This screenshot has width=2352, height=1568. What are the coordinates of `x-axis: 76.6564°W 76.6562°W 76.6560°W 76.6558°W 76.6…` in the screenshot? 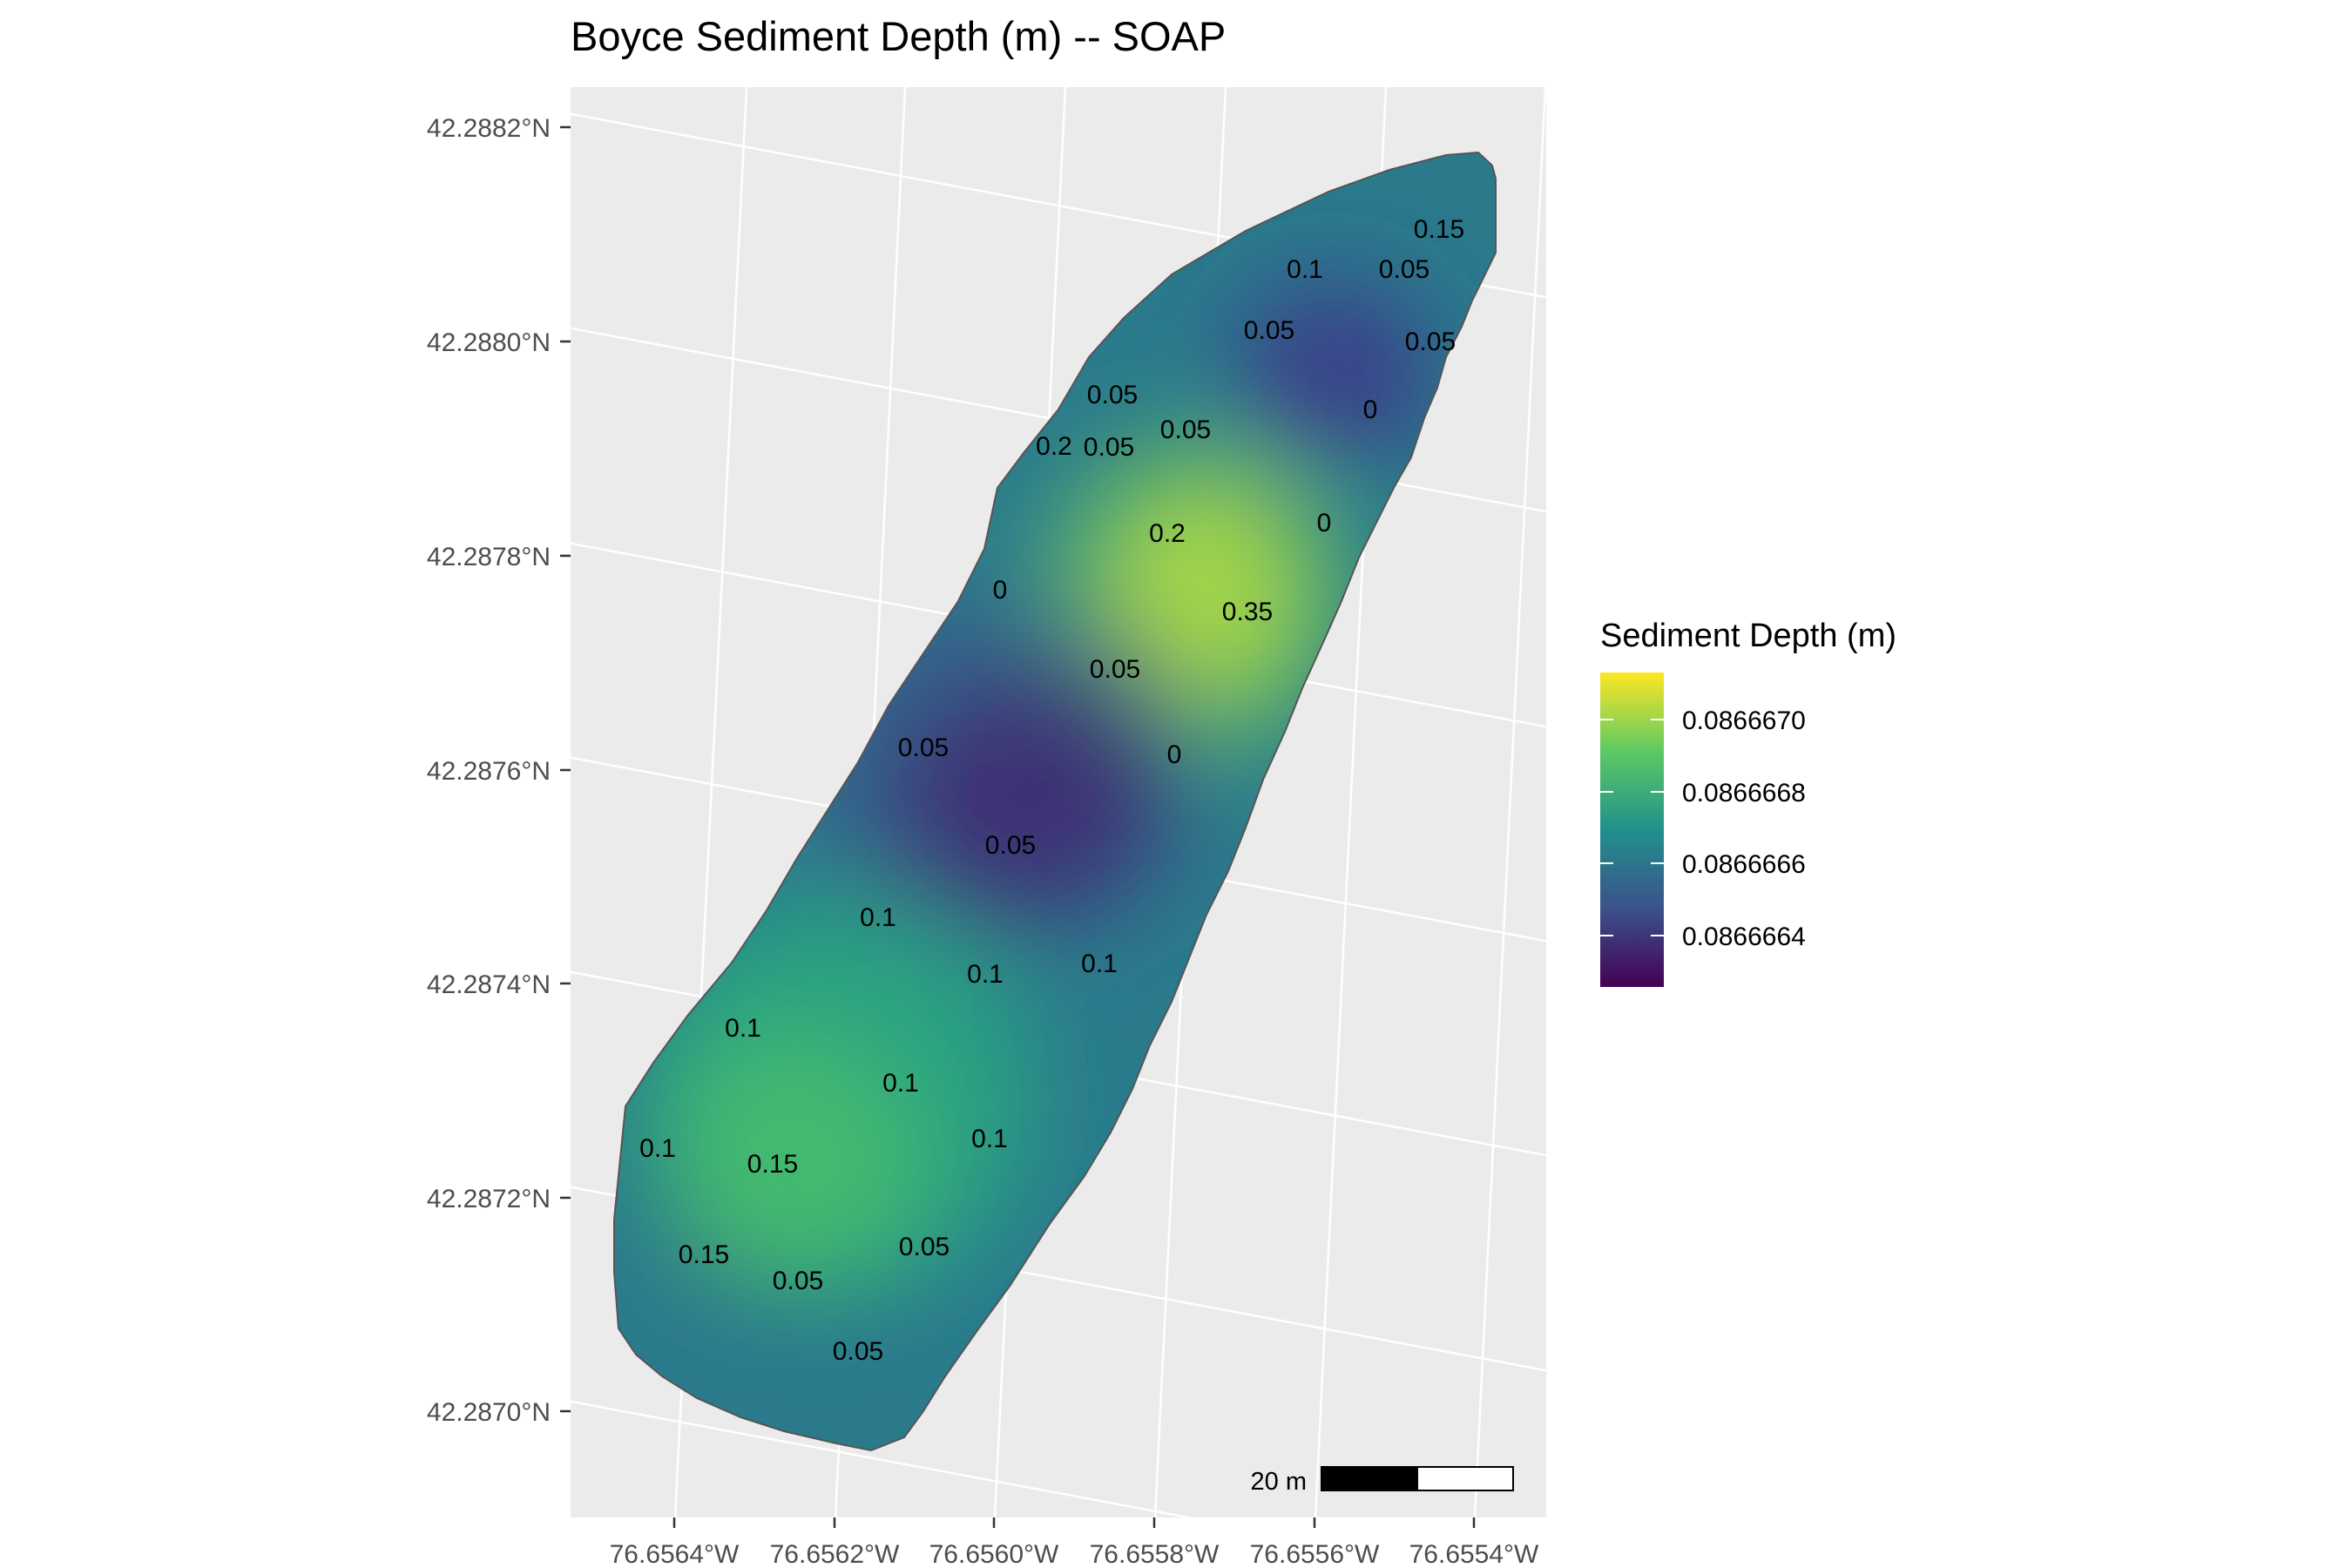 It's located at (1074, 1542).